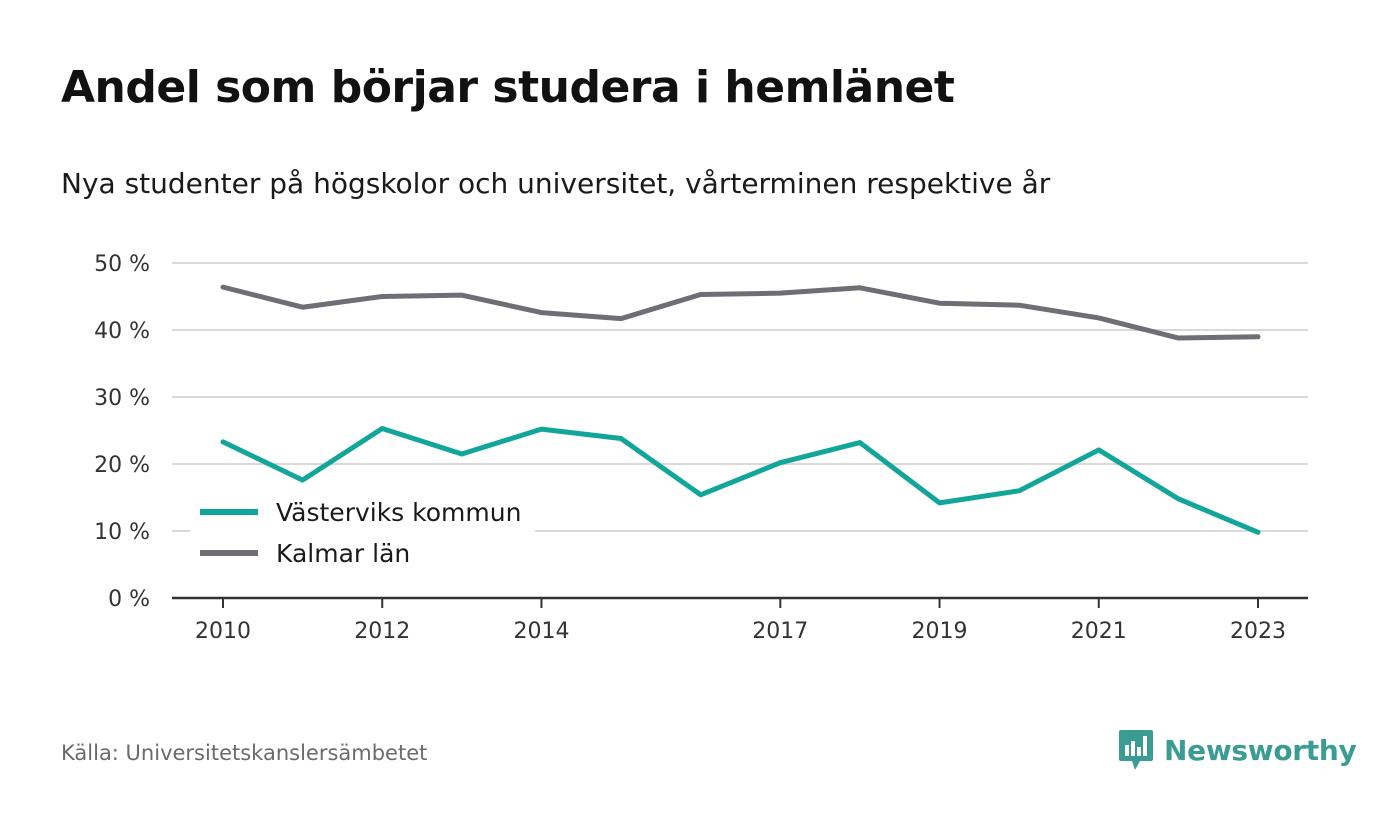 The width and height of the screenshot is (1400, 831). I want to click on x-axis-ticks: 2010 2012 2014 2017 2019 2021 2023, so click(740, 621).